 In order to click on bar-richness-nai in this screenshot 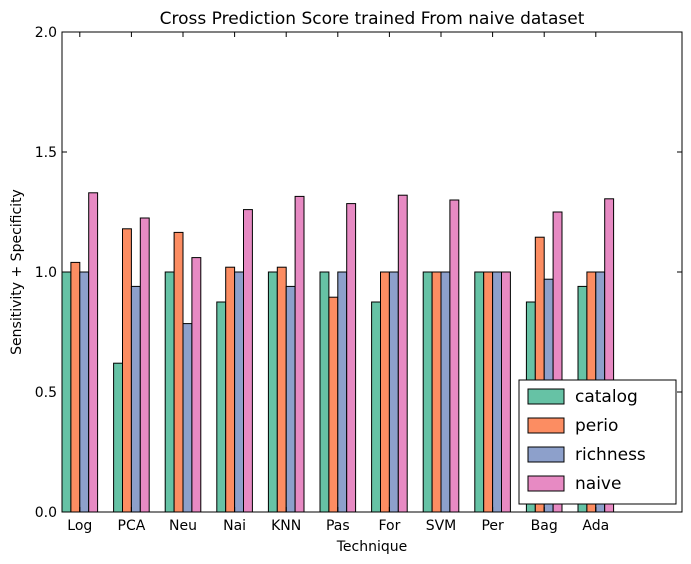, I will do `click(239, 392)`.